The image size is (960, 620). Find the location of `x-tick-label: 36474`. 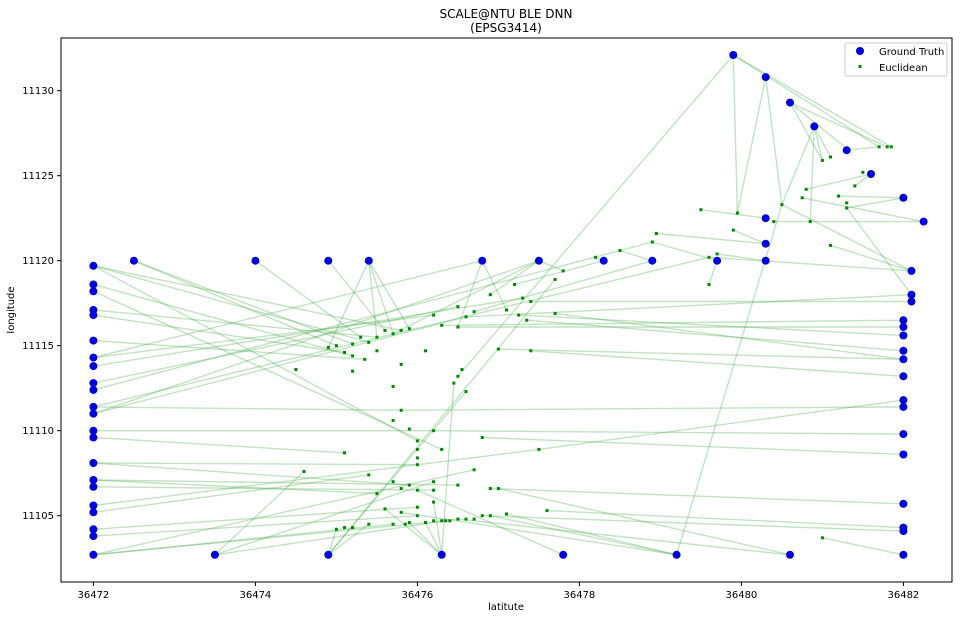

x-tick-label: 36474 is located at coordinates (255, 595).